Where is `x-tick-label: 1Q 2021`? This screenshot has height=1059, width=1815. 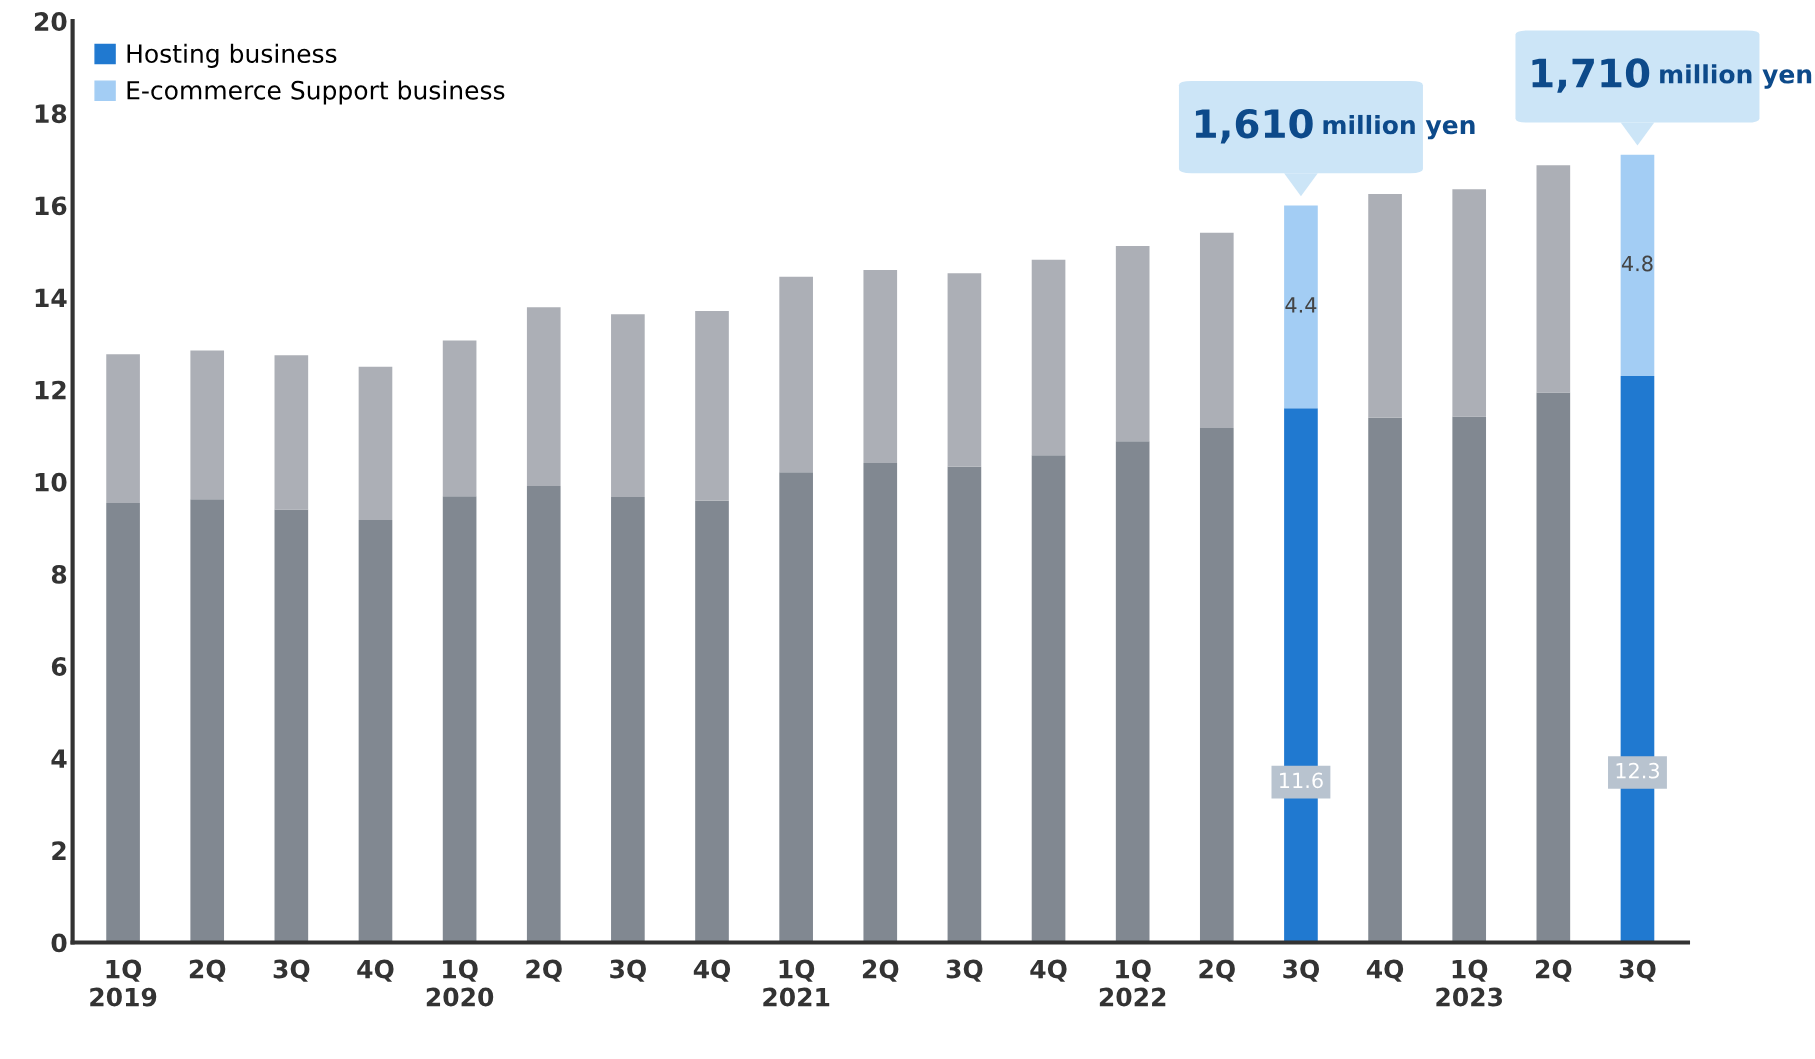
x-tick-label: 1Q 2021 is located at coordinates (796, 983).